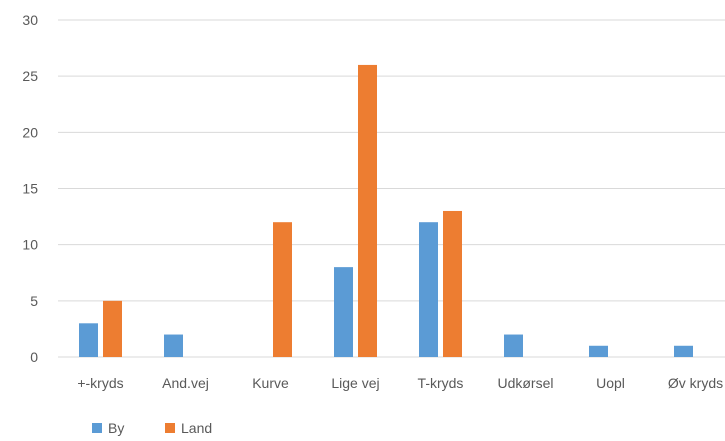 The image size is (725, 441). I want to click on legend-label-land: Land, so click(196, 428).